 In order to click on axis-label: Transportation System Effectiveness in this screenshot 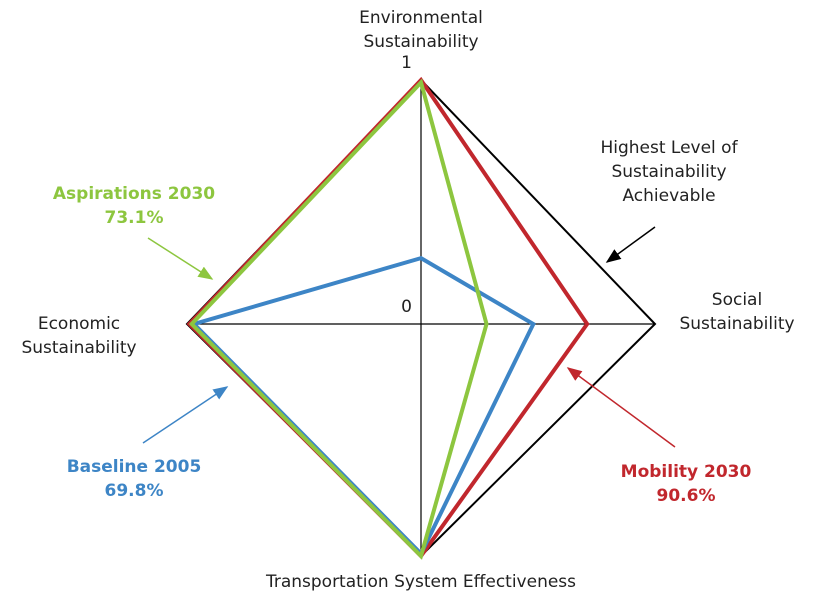, I will do `click(421, 582)`.